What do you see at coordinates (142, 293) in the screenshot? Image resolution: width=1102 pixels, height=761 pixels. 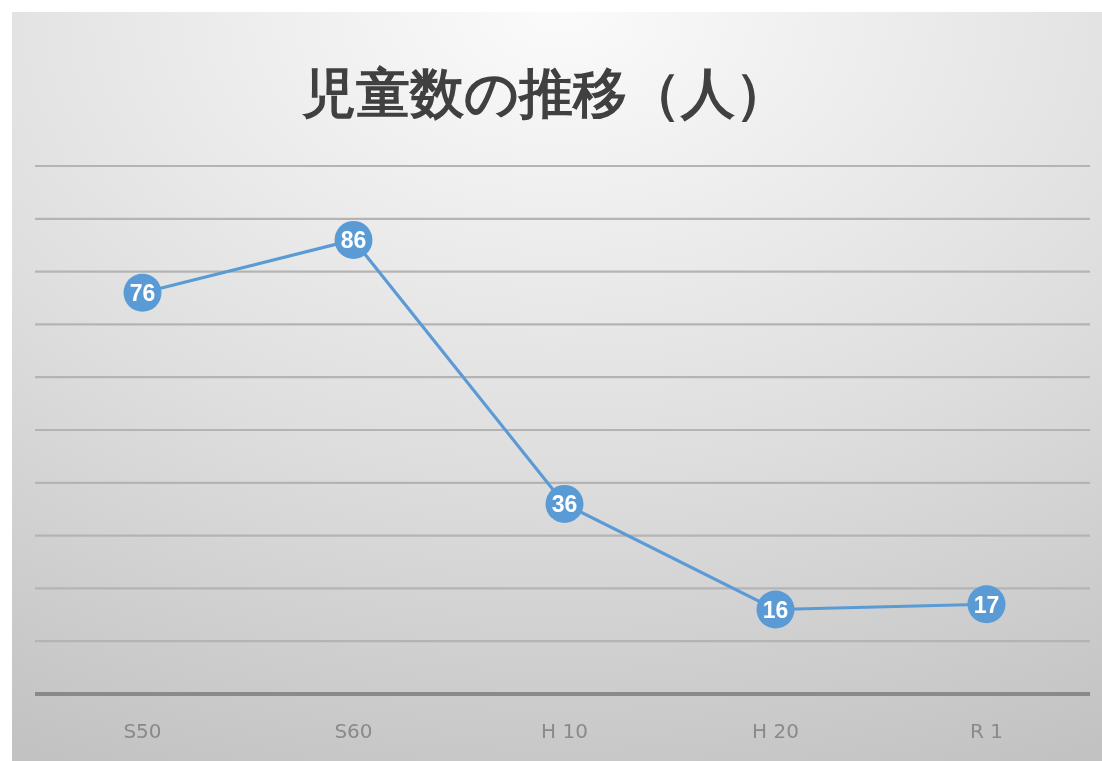 I see `data-label: 76` at bounding box center [142, 293].